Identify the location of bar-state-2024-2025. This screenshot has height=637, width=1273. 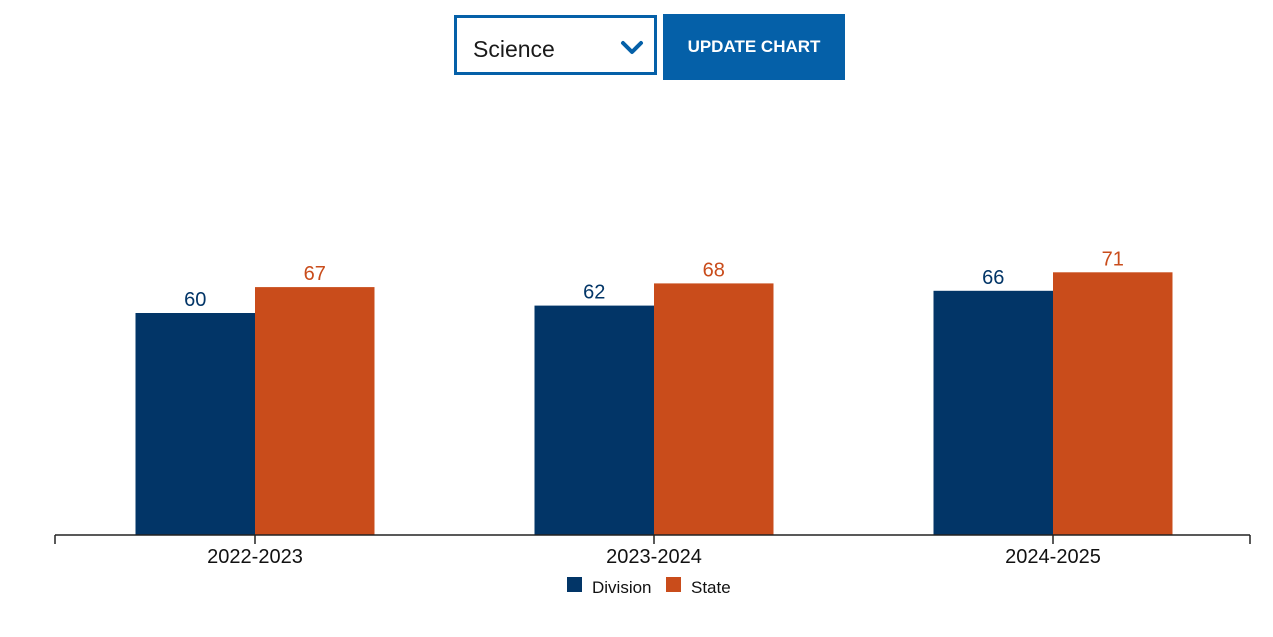
(1113, 403).